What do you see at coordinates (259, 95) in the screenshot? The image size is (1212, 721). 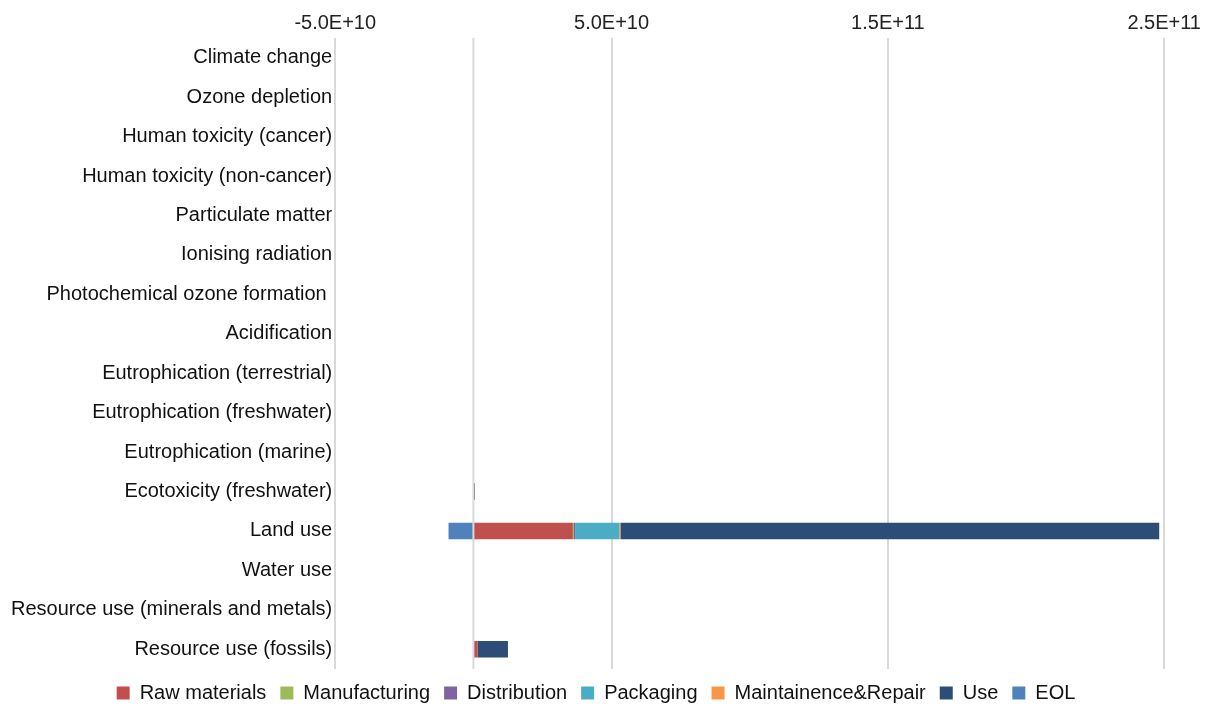 I see `y-tick-label: Ozone depletion` at bounding box center [259, 95].